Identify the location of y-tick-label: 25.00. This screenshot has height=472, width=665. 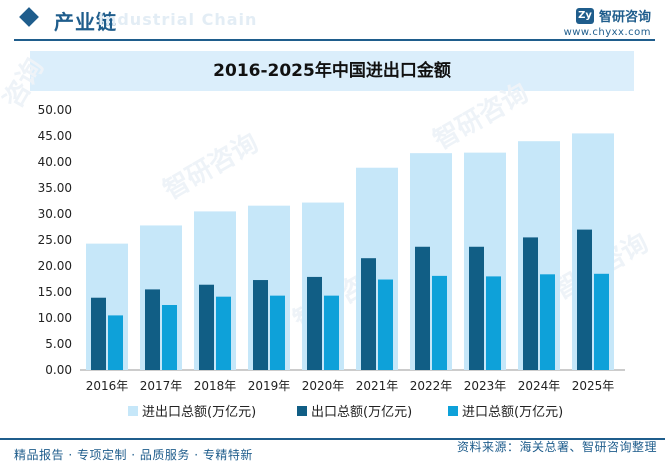
(55, 240).